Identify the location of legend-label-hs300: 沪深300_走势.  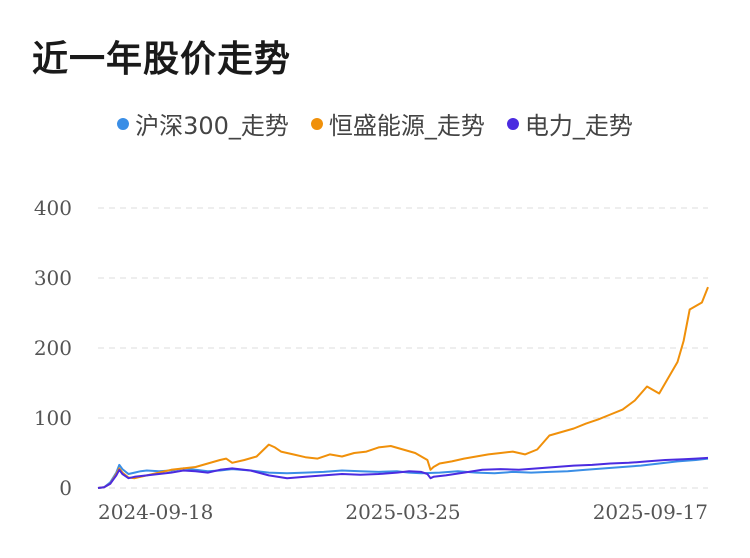
(212, 126).